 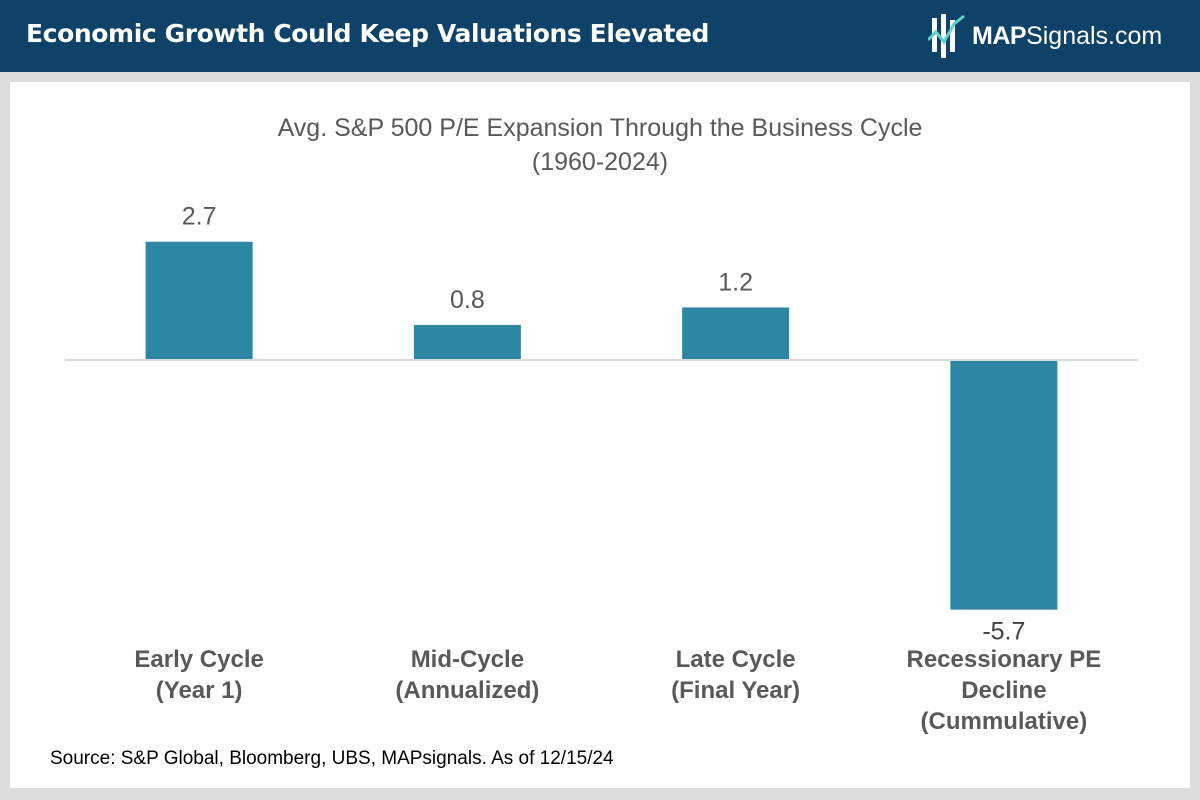 What do you see at coordinates (735, 282) in the screenshot?
I see `data-label-3: 1.2` at bounding box center [735, 282].